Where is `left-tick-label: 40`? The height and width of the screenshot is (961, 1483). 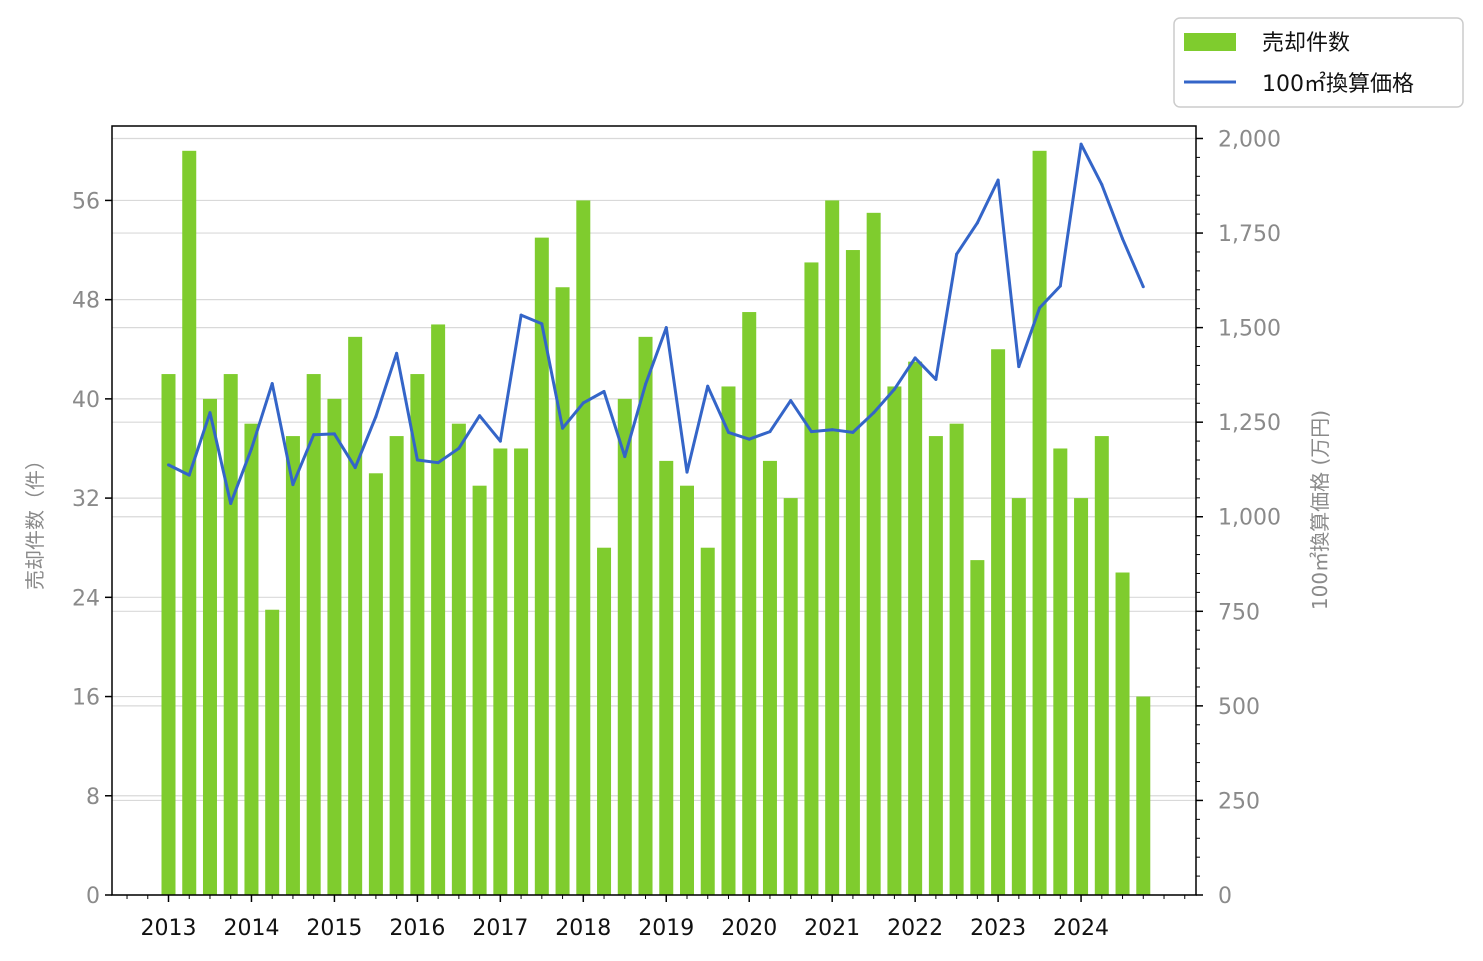
left-tick-label: 40 is located at coordinates (86, 400).